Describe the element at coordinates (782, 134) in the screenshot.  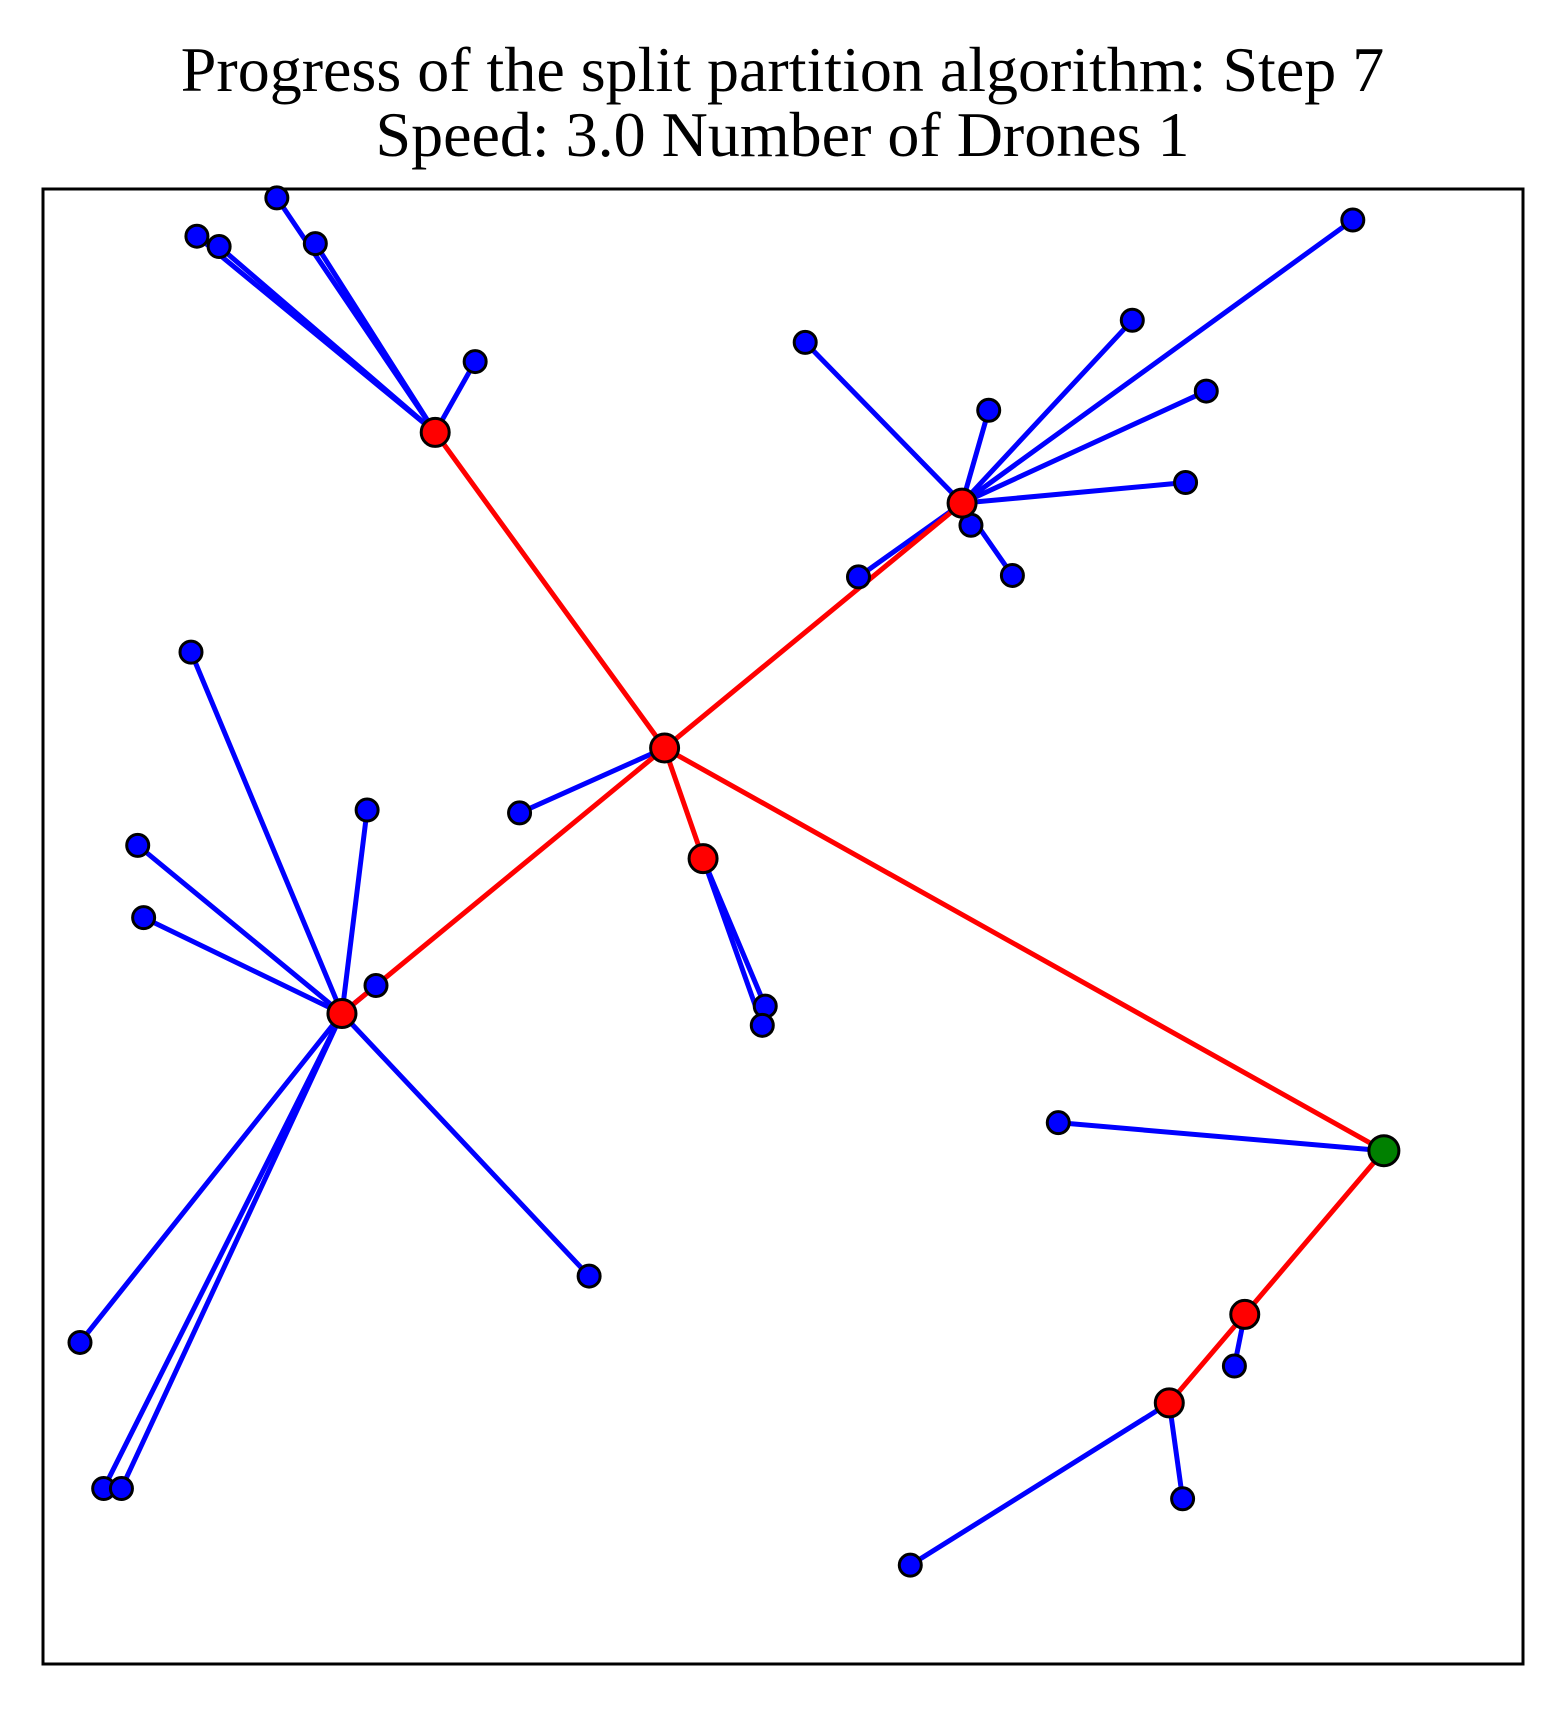
I see `chart-subtitle: Speed: 3.0 Number of Drones 1` at that location.